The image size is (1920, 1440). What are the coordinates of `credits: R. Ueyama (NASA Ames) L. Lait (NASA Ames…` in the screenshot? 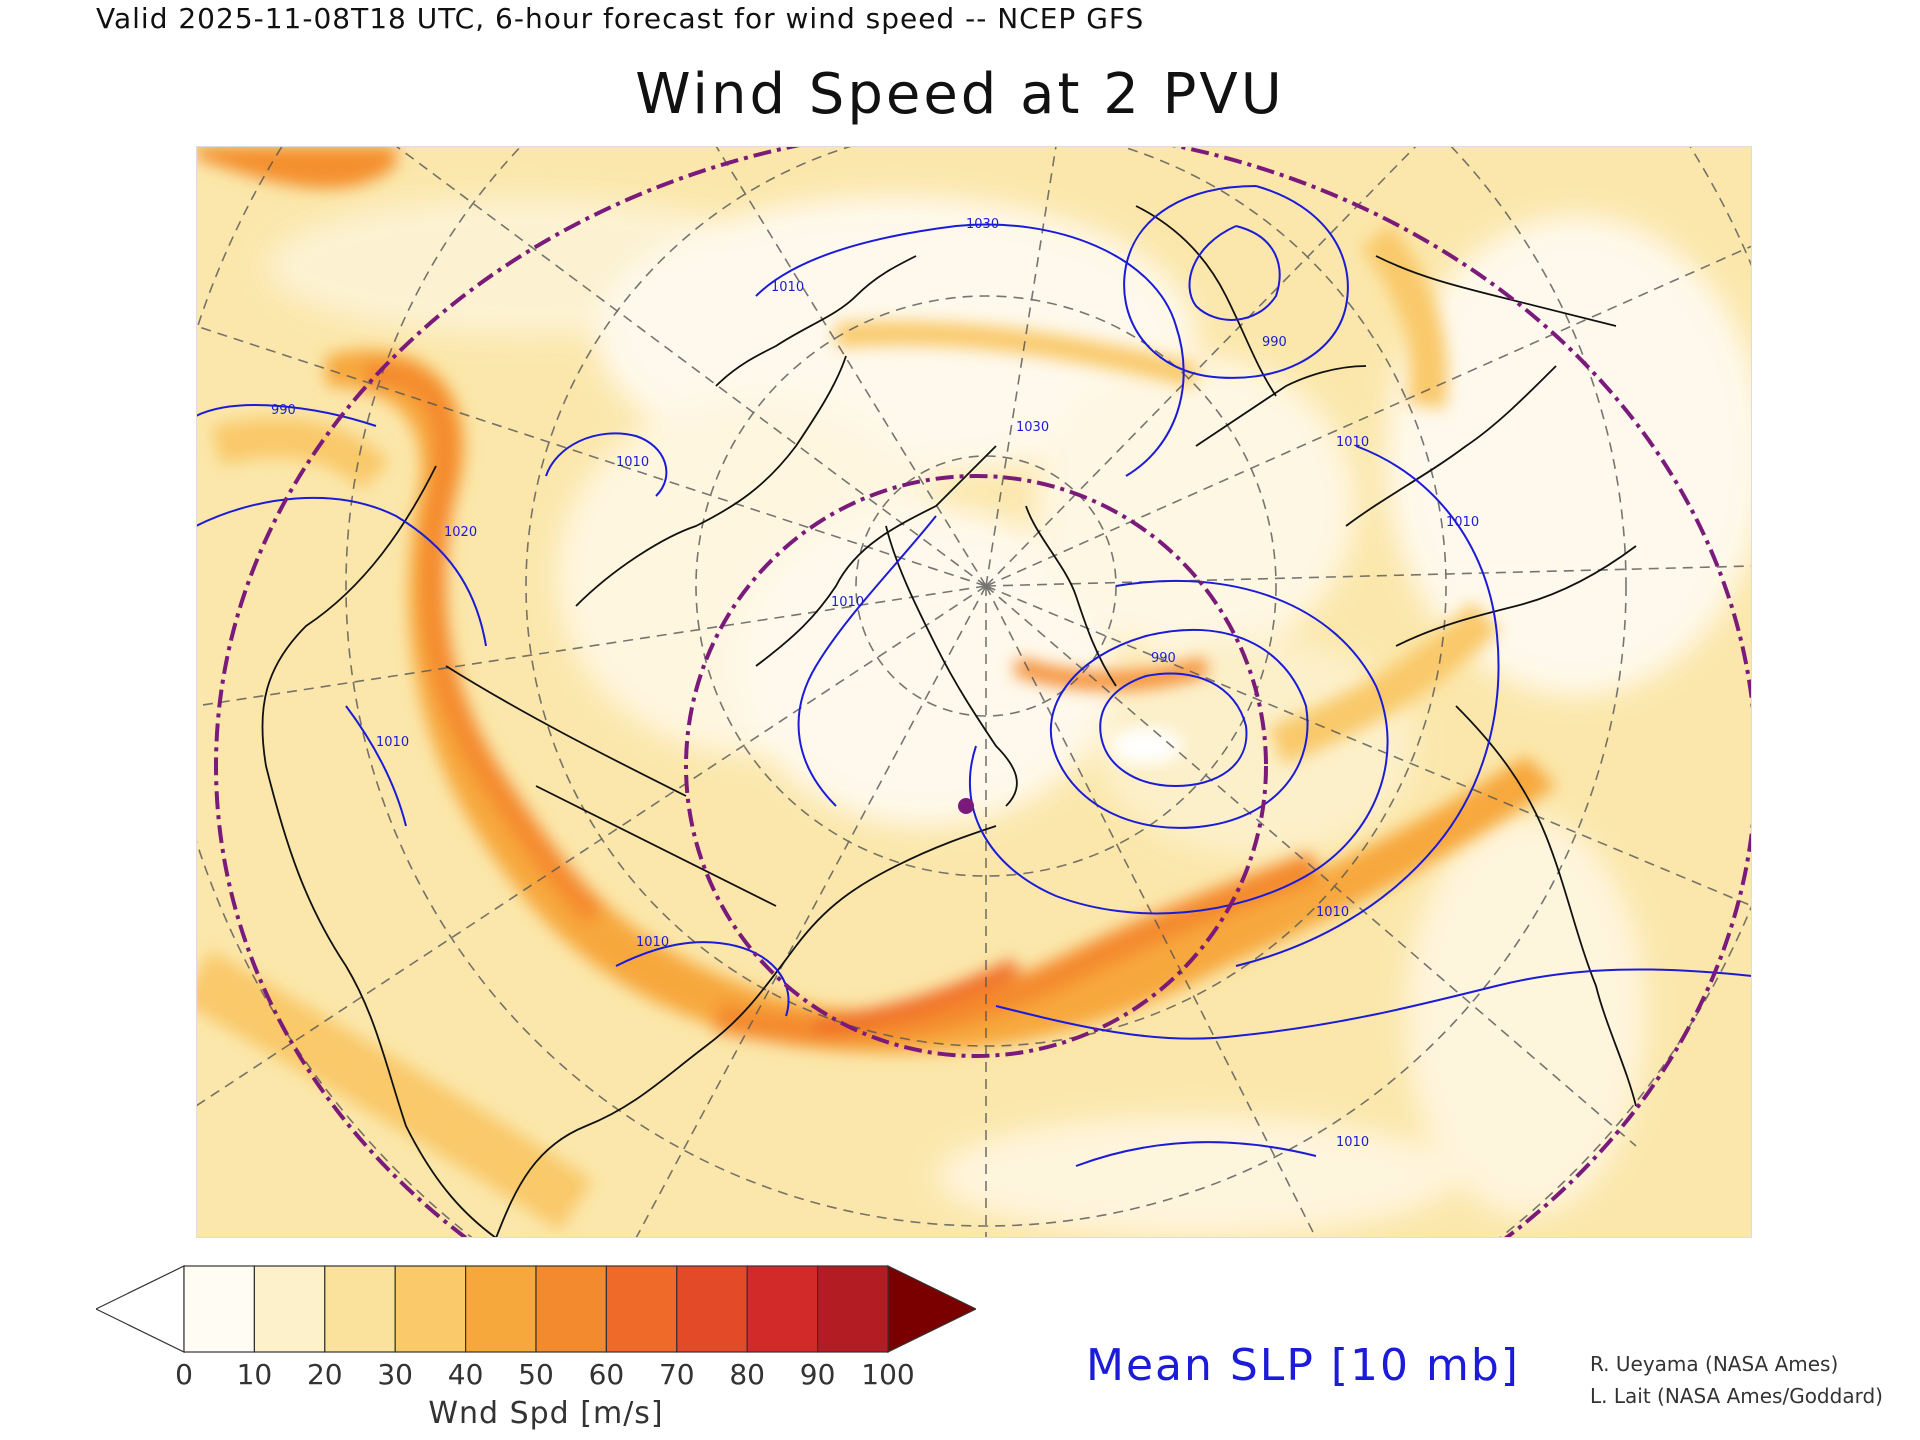 It's located at (1736, 1380).